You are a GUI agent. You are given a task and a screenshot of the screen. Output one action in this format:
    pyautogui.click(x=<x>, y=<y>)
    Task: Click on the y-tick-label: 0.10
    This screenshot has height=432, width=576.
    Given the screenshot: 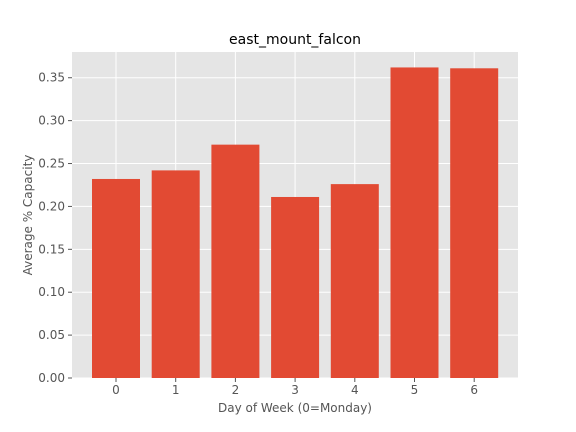 What is the action you would take?
    pyautogui.click(x=51, y=292)
    